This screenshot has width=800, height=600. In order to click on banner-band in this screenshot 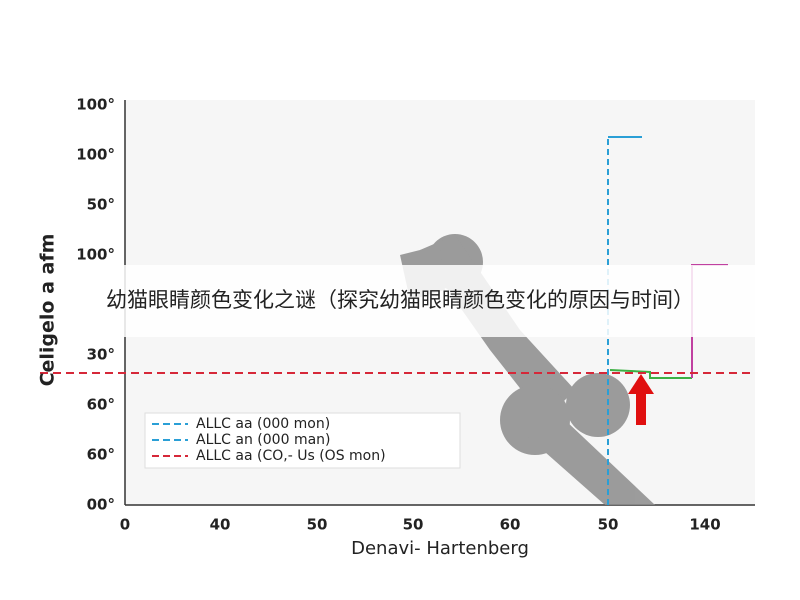, I will do `click(400, 301)`.